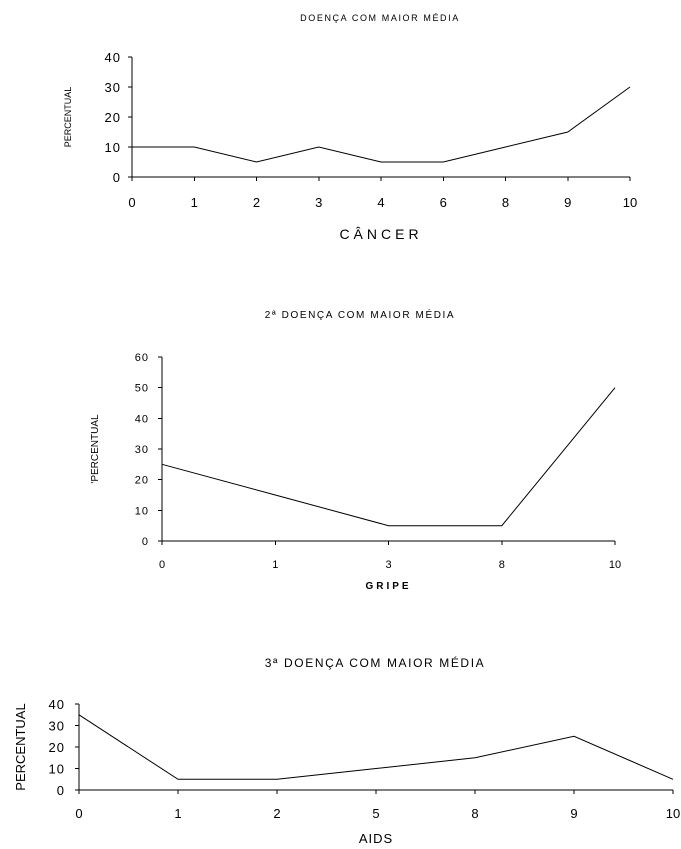 The height and width of the screenshot is (849, 681). I want to click on chart2-series-line, so click(388, 457).